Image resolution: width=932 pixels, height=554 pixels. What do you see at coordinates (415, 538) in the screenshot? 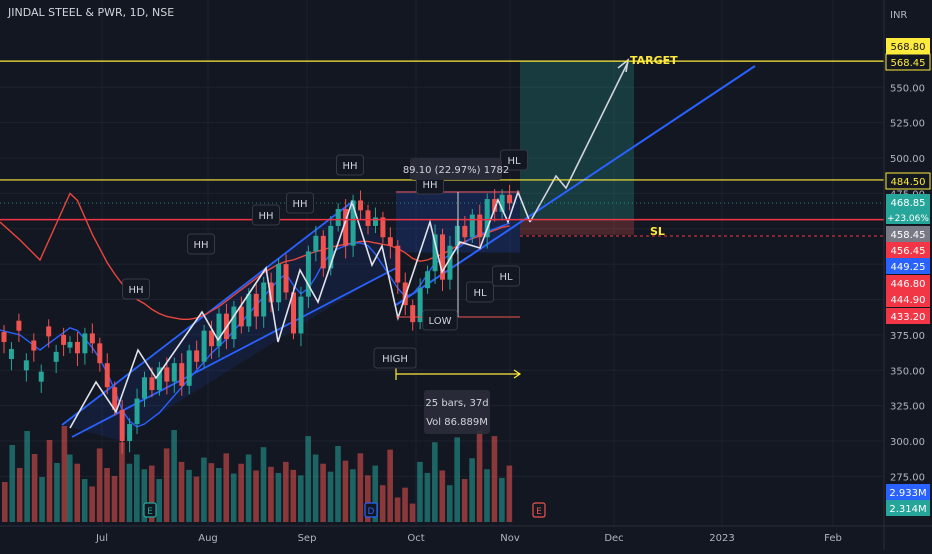
I see `x-tick-label: Oct` at bounding box center [415, 538].